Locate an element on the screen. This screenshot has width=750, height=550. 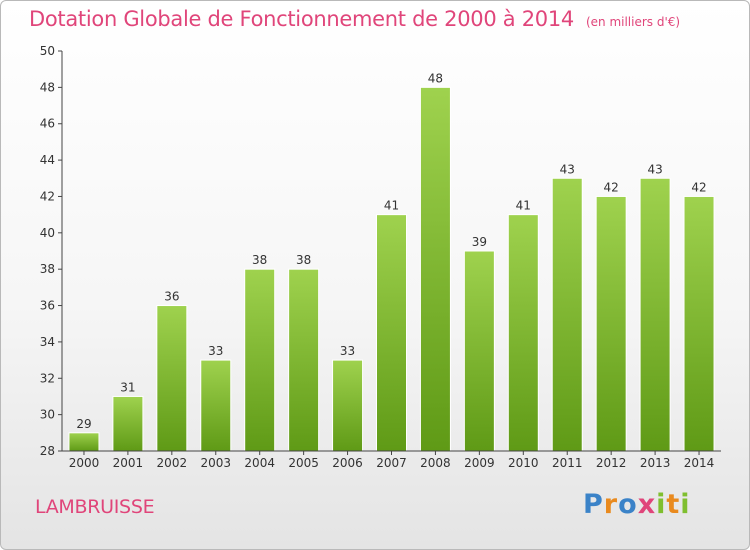
x-tick-label-2014: 2014 is located at coordinates (699, 463).